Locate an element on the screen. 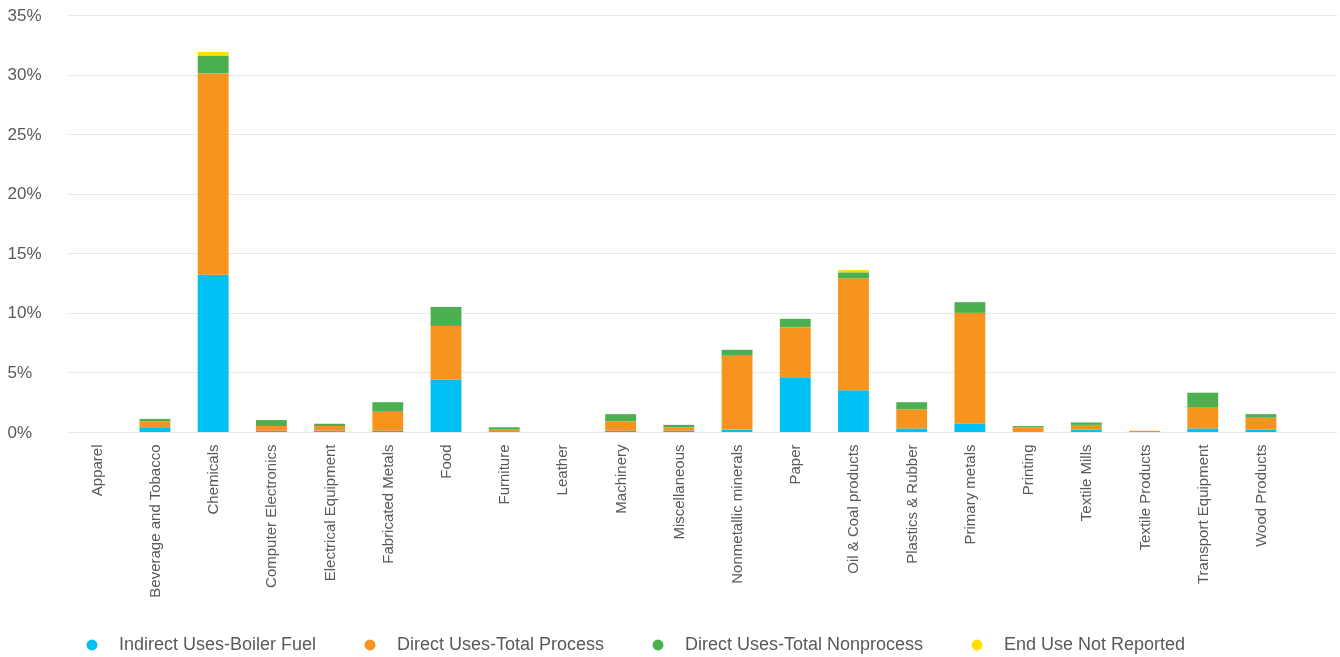  y-tick-label: 15% is located at coordinates (24, 253).